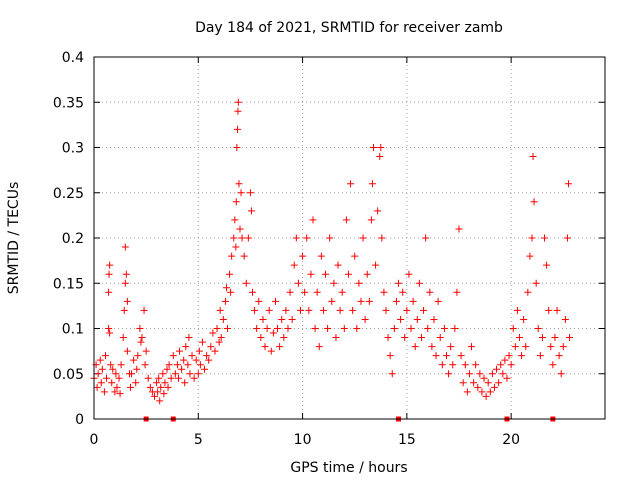  Describe the element at coordinates (73, 330) in the screenshot. I see `y-tick-label: 0.1` at that location.